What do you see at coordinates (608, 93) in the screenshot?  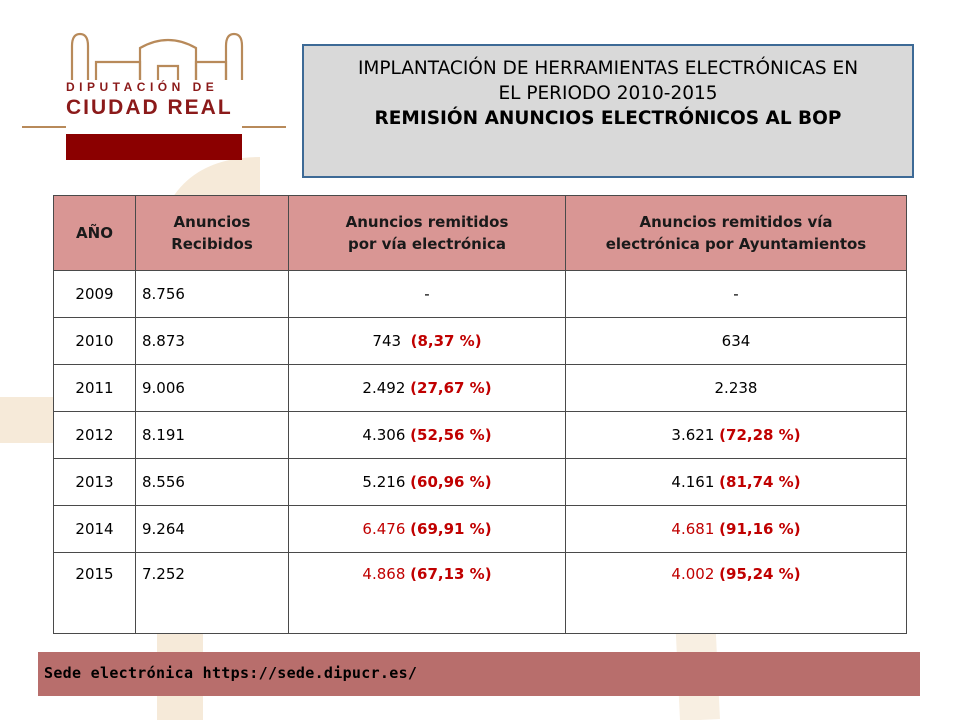 I see `title-line2: EL PERIODO 2010-2015` at bounding box center [608, 93].